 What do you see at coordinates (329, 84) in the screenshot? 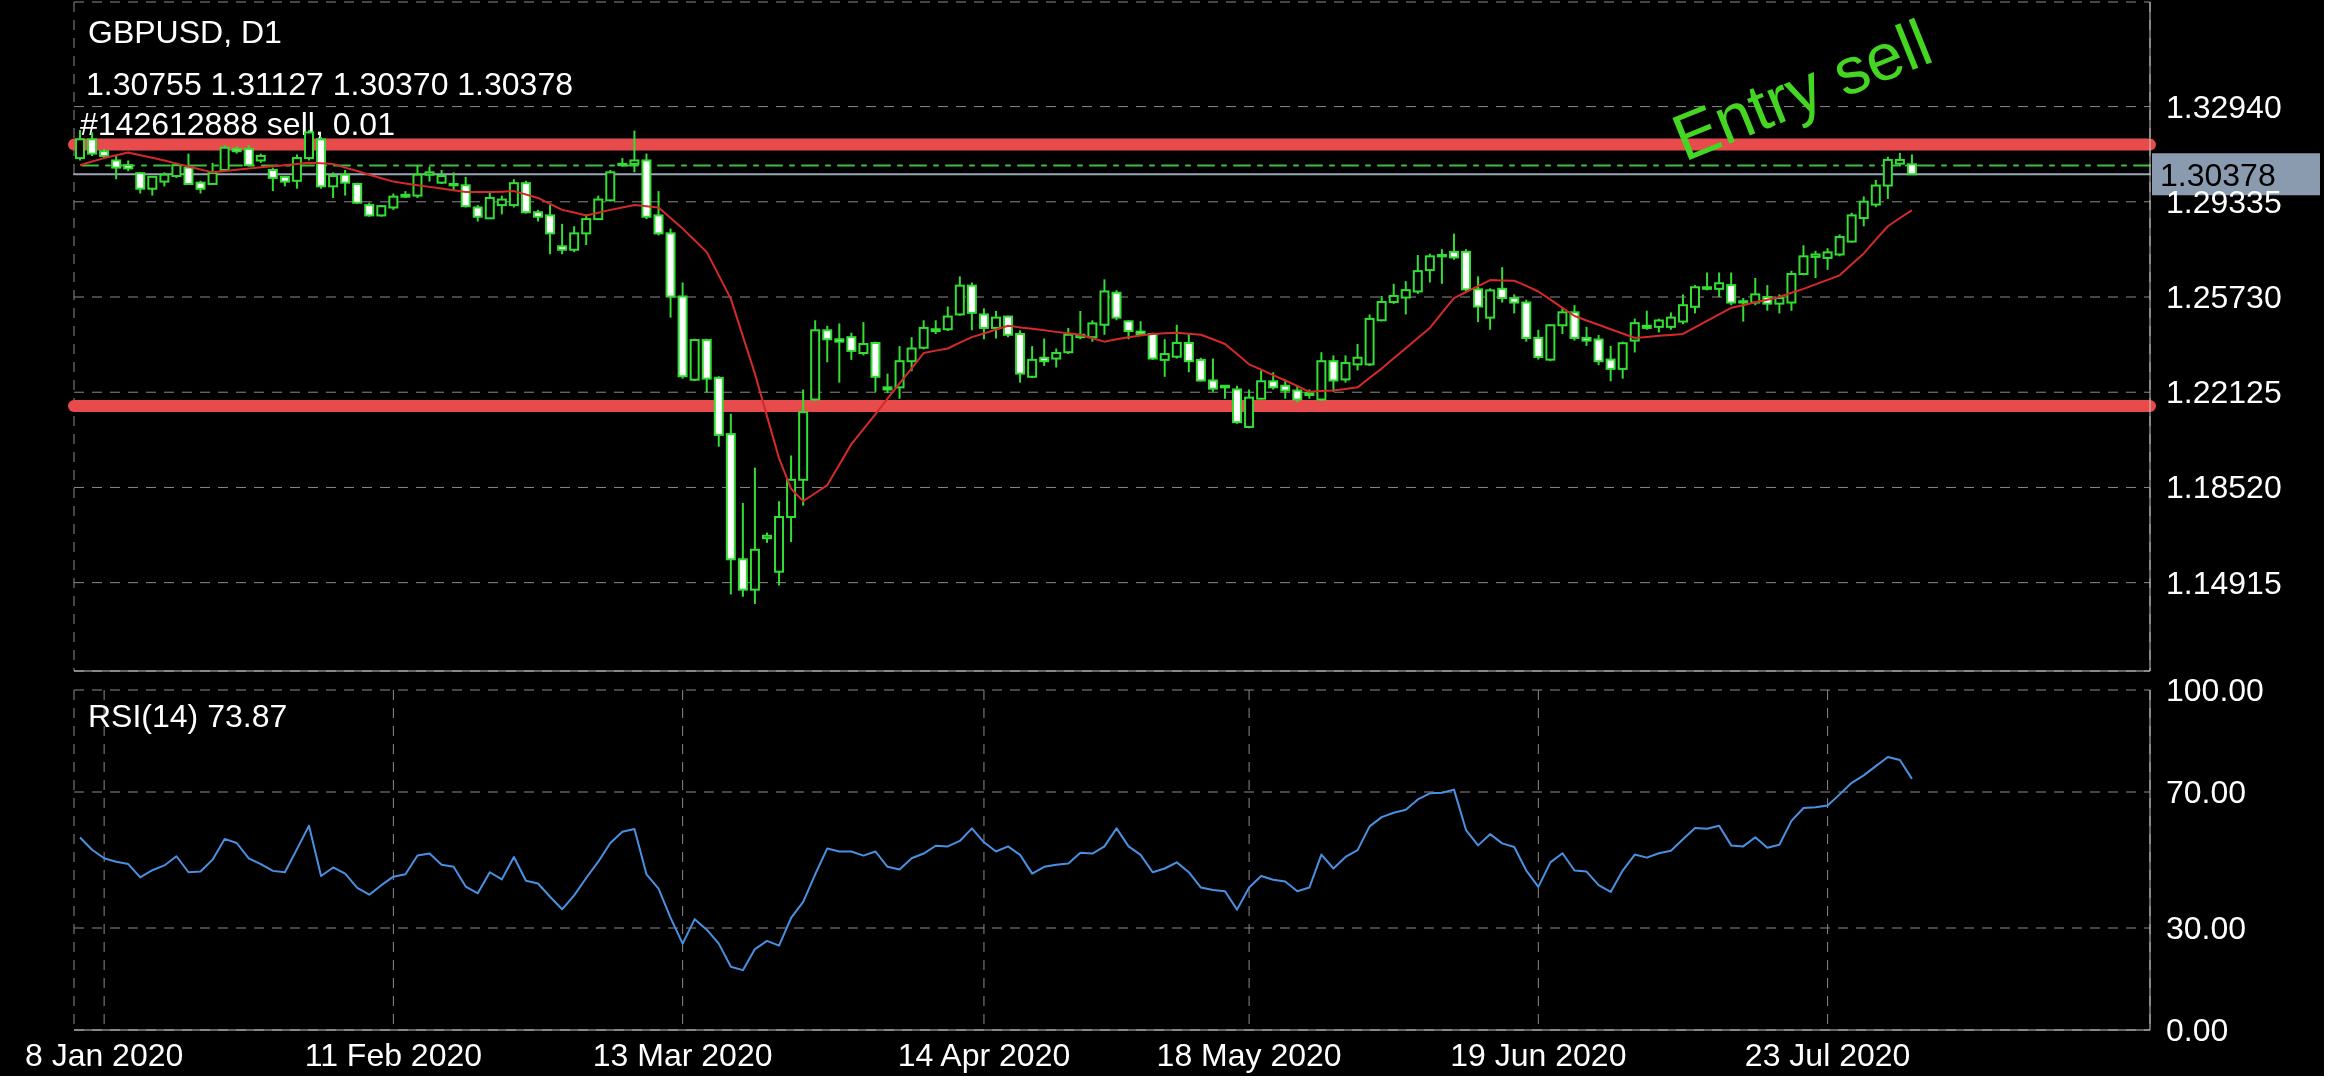
I see `text: 1.30755 1.31127 1.30370 1.30378` at bounding box center [329, 84].